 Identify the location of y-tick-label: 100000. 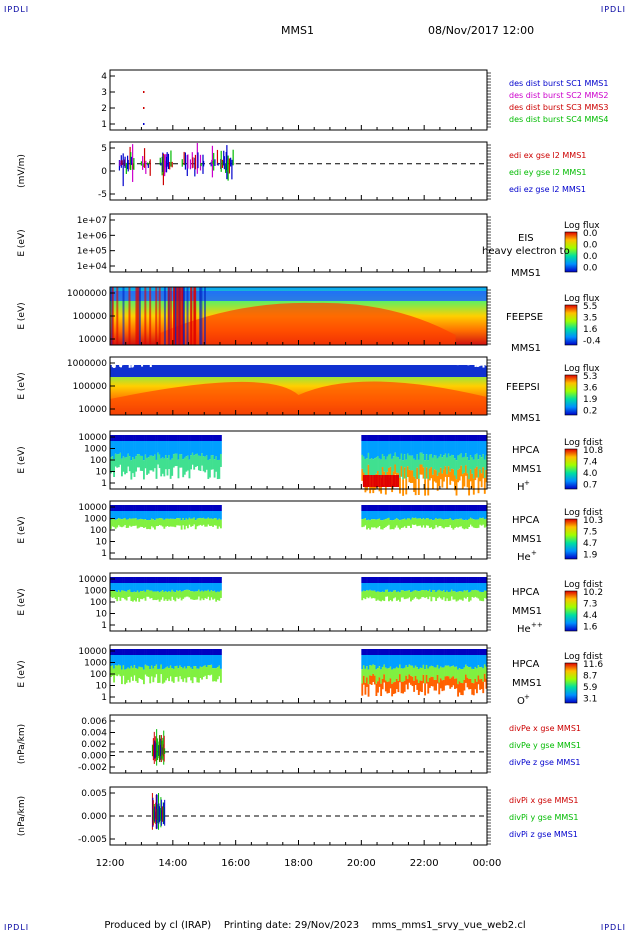
(90, 317).